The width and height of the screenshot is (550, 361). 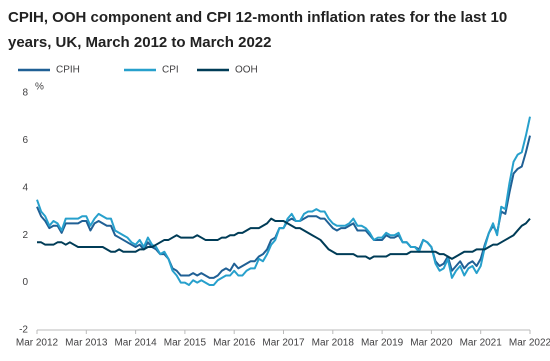 What do you see at coordinates (481, 343) in the screenshot?
I see `x-tick-label: Mar 2021` at bounding box center [481, 343].